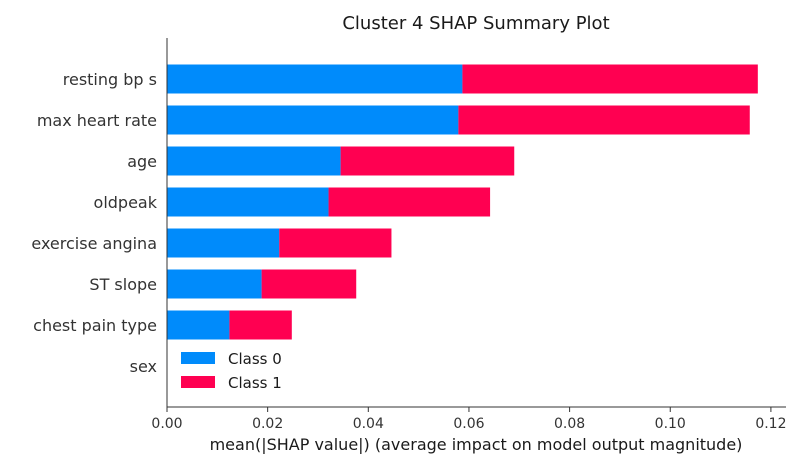  I want to click on x-axis-ticks: 0.00 0.02 0.04 0.06 0.08 0.10 0.12, so click(468, 419).